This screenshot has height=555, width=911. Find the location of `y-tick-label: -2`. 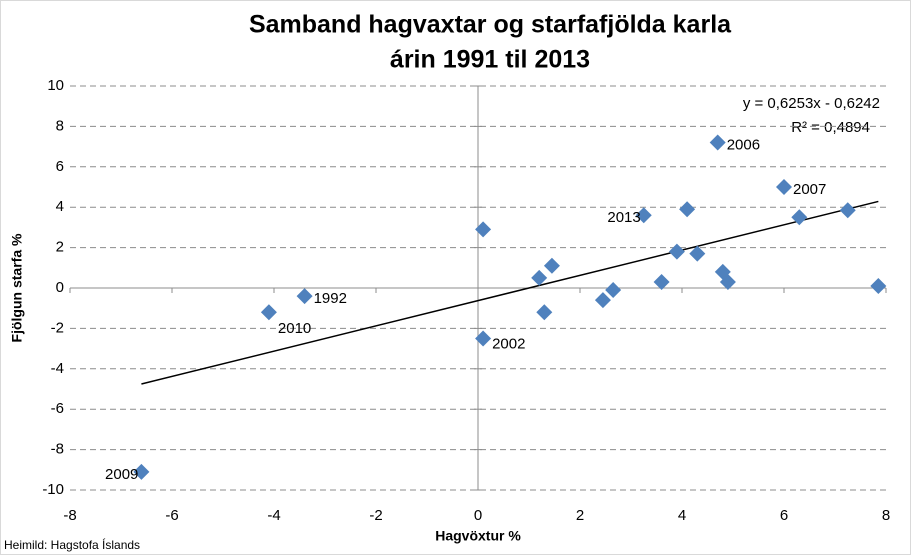

y-tick-label: -2 is located at coordinates (57, 327).